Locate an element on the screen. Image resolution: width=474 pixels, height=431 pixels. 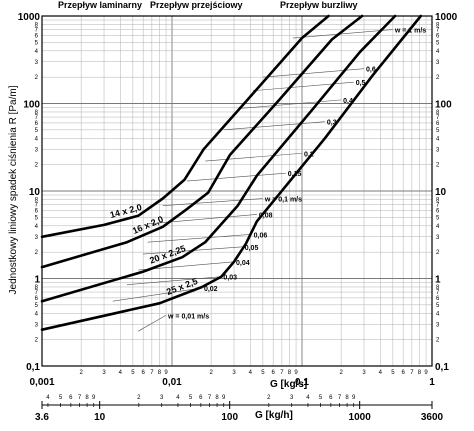
region-label-transitional: Przepływ przejściowy is located at coordinates (196, 5).